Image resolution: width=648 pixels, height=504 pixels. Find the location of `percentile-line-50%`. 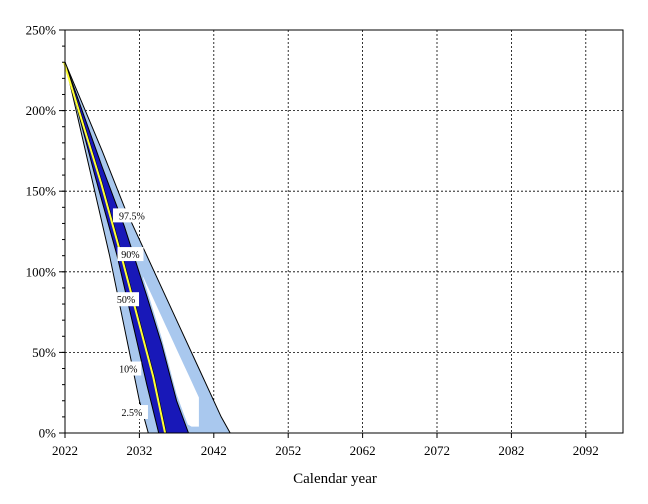

percentile-line-50% is located at coordinates (115, 248).